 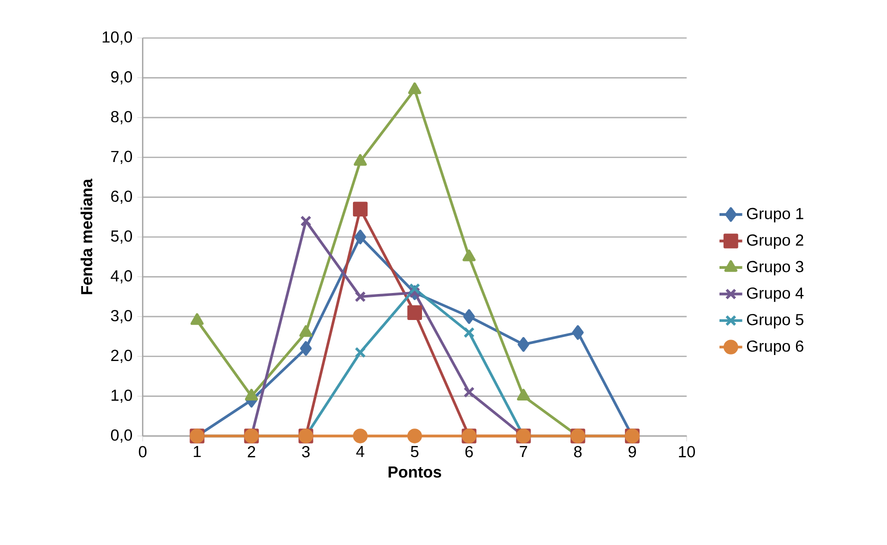 What do you see at coordinates (578, 452) in the screenshot?
I see `x-tick-label: 8` at bounding box center [578, 452].